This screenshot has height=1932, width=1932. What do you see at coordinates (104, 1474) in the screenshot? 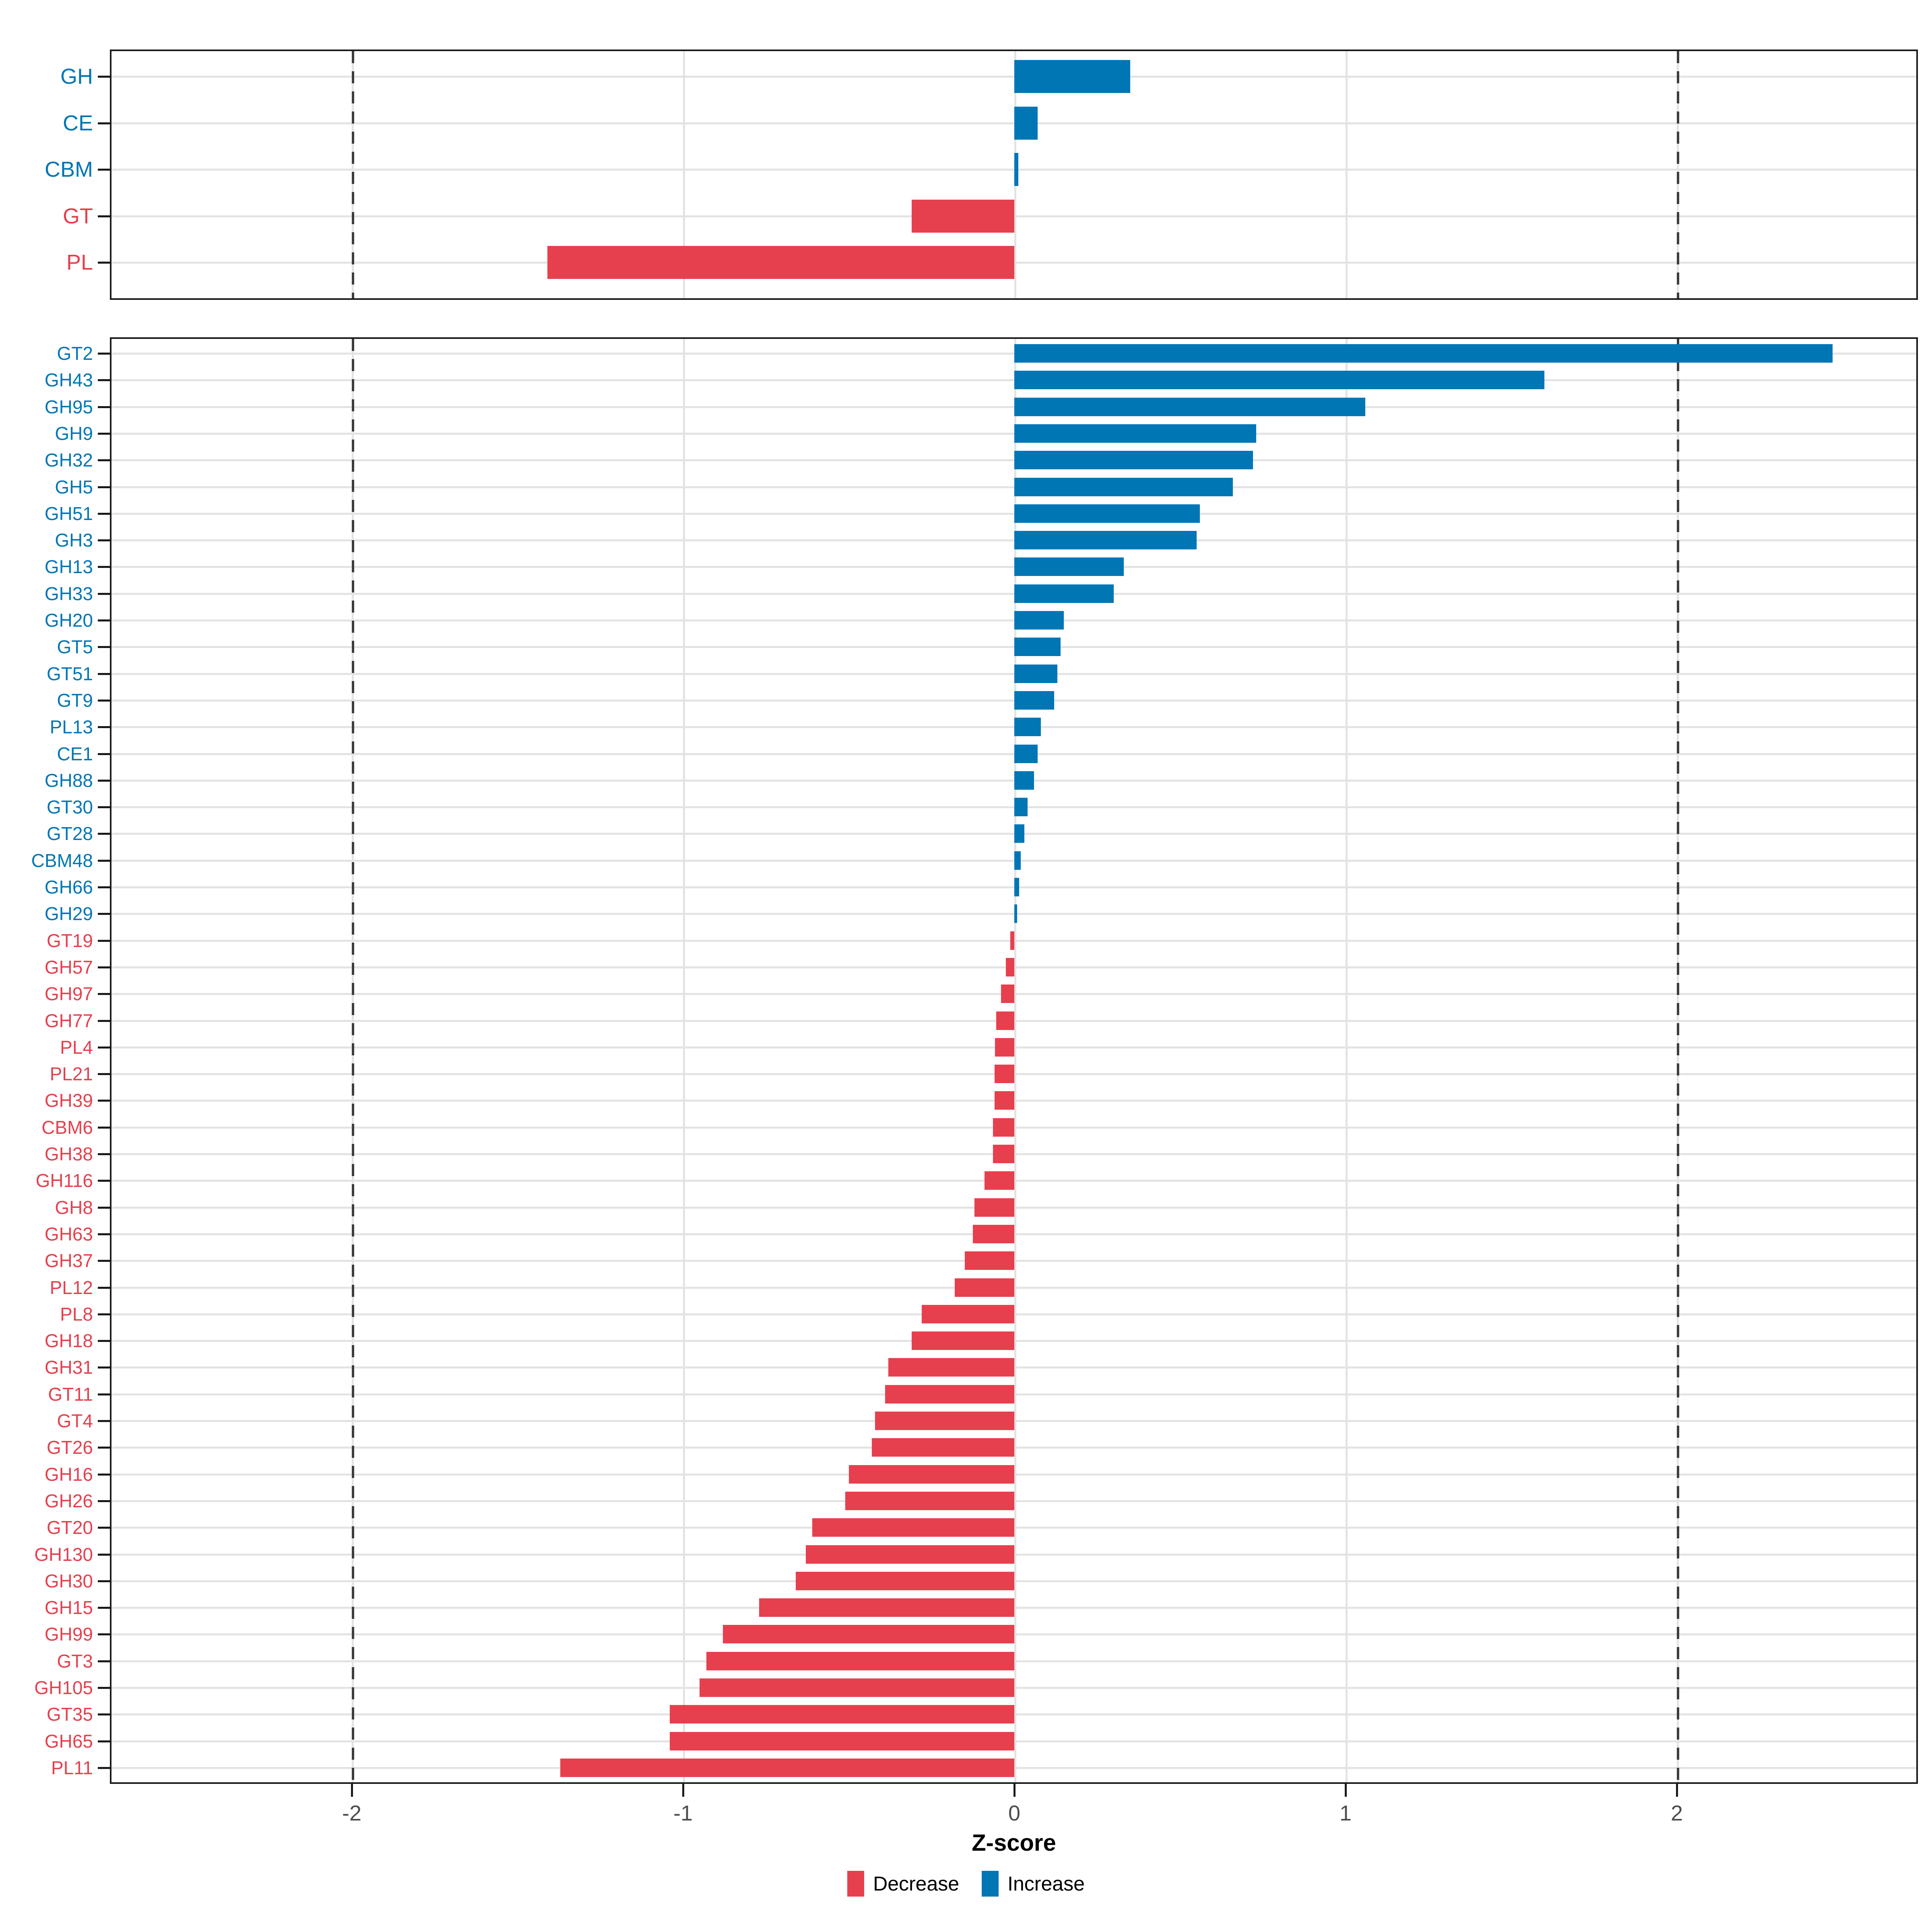
I see `y-tick-GH16` at bounding box center [104, 1474].